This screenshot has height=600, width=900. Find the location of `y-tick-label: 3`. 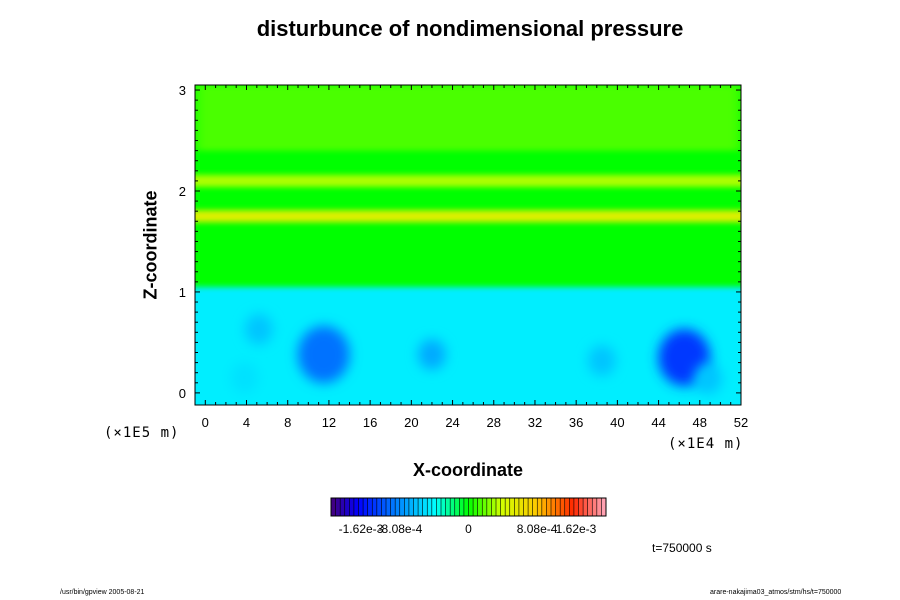

y-tick-label: 3 is located at coordinates (182, 90).